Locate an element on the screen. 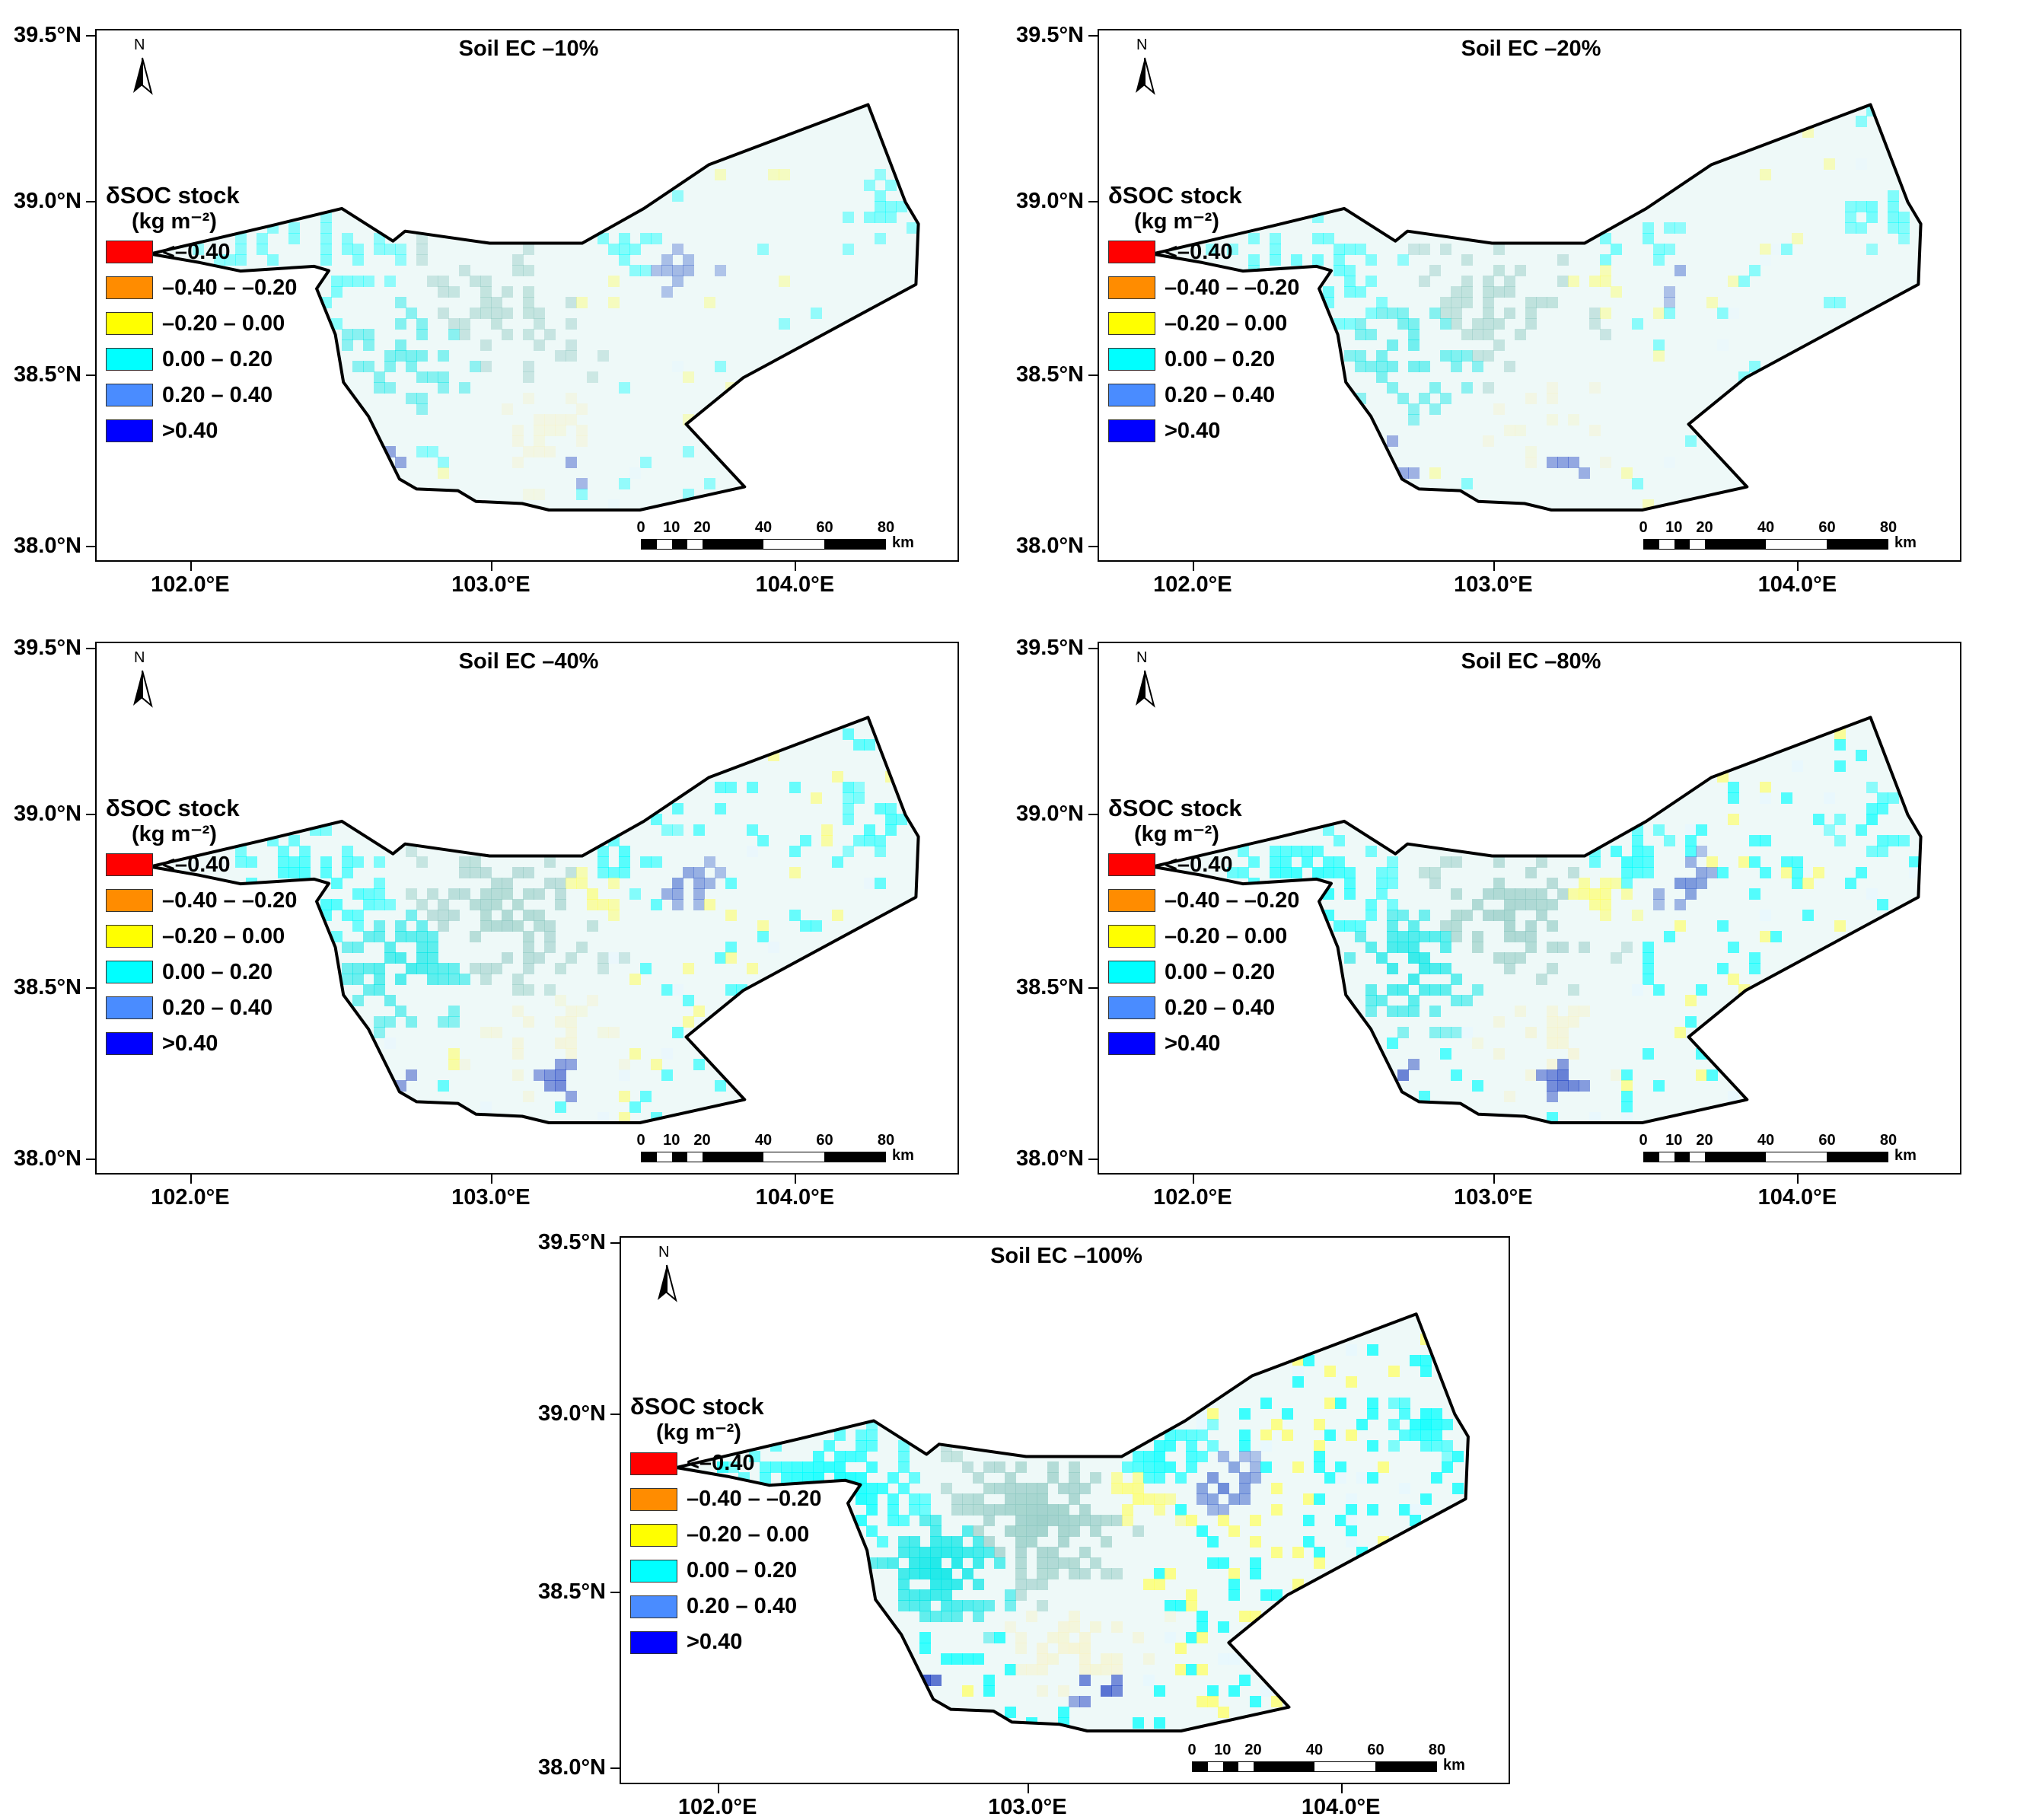  legend-item: –0.20 – 0.00 is located at coordinates (1204, 937).